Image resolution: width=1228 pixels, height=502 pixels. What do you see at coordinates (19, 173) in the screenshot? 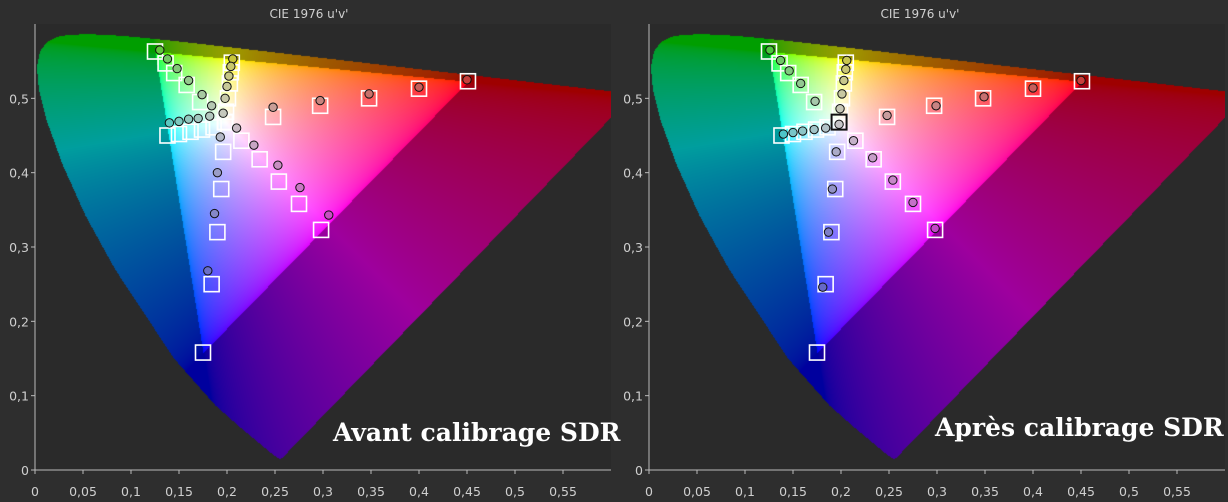
I see `y-tick-label: 0,4` at bounding box center [19, 173].